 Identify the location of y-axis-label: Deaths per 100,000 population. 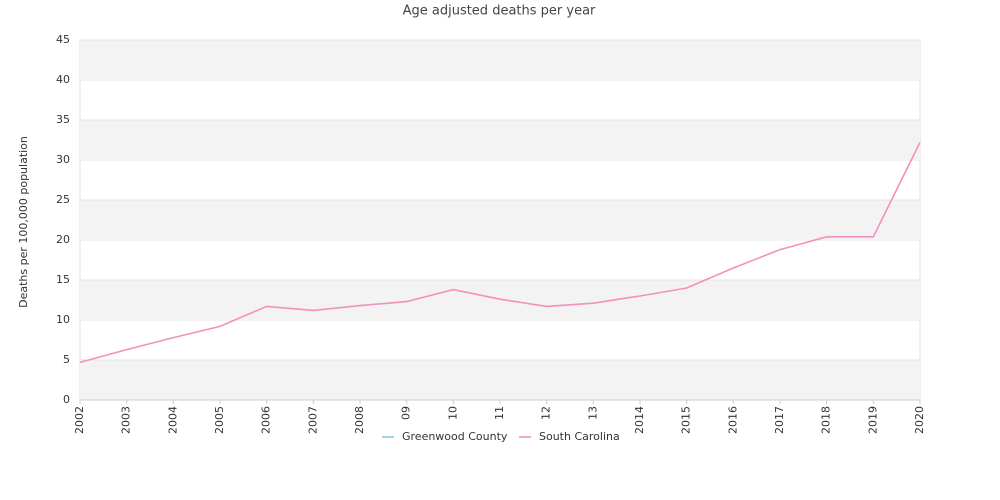
(23, 222).